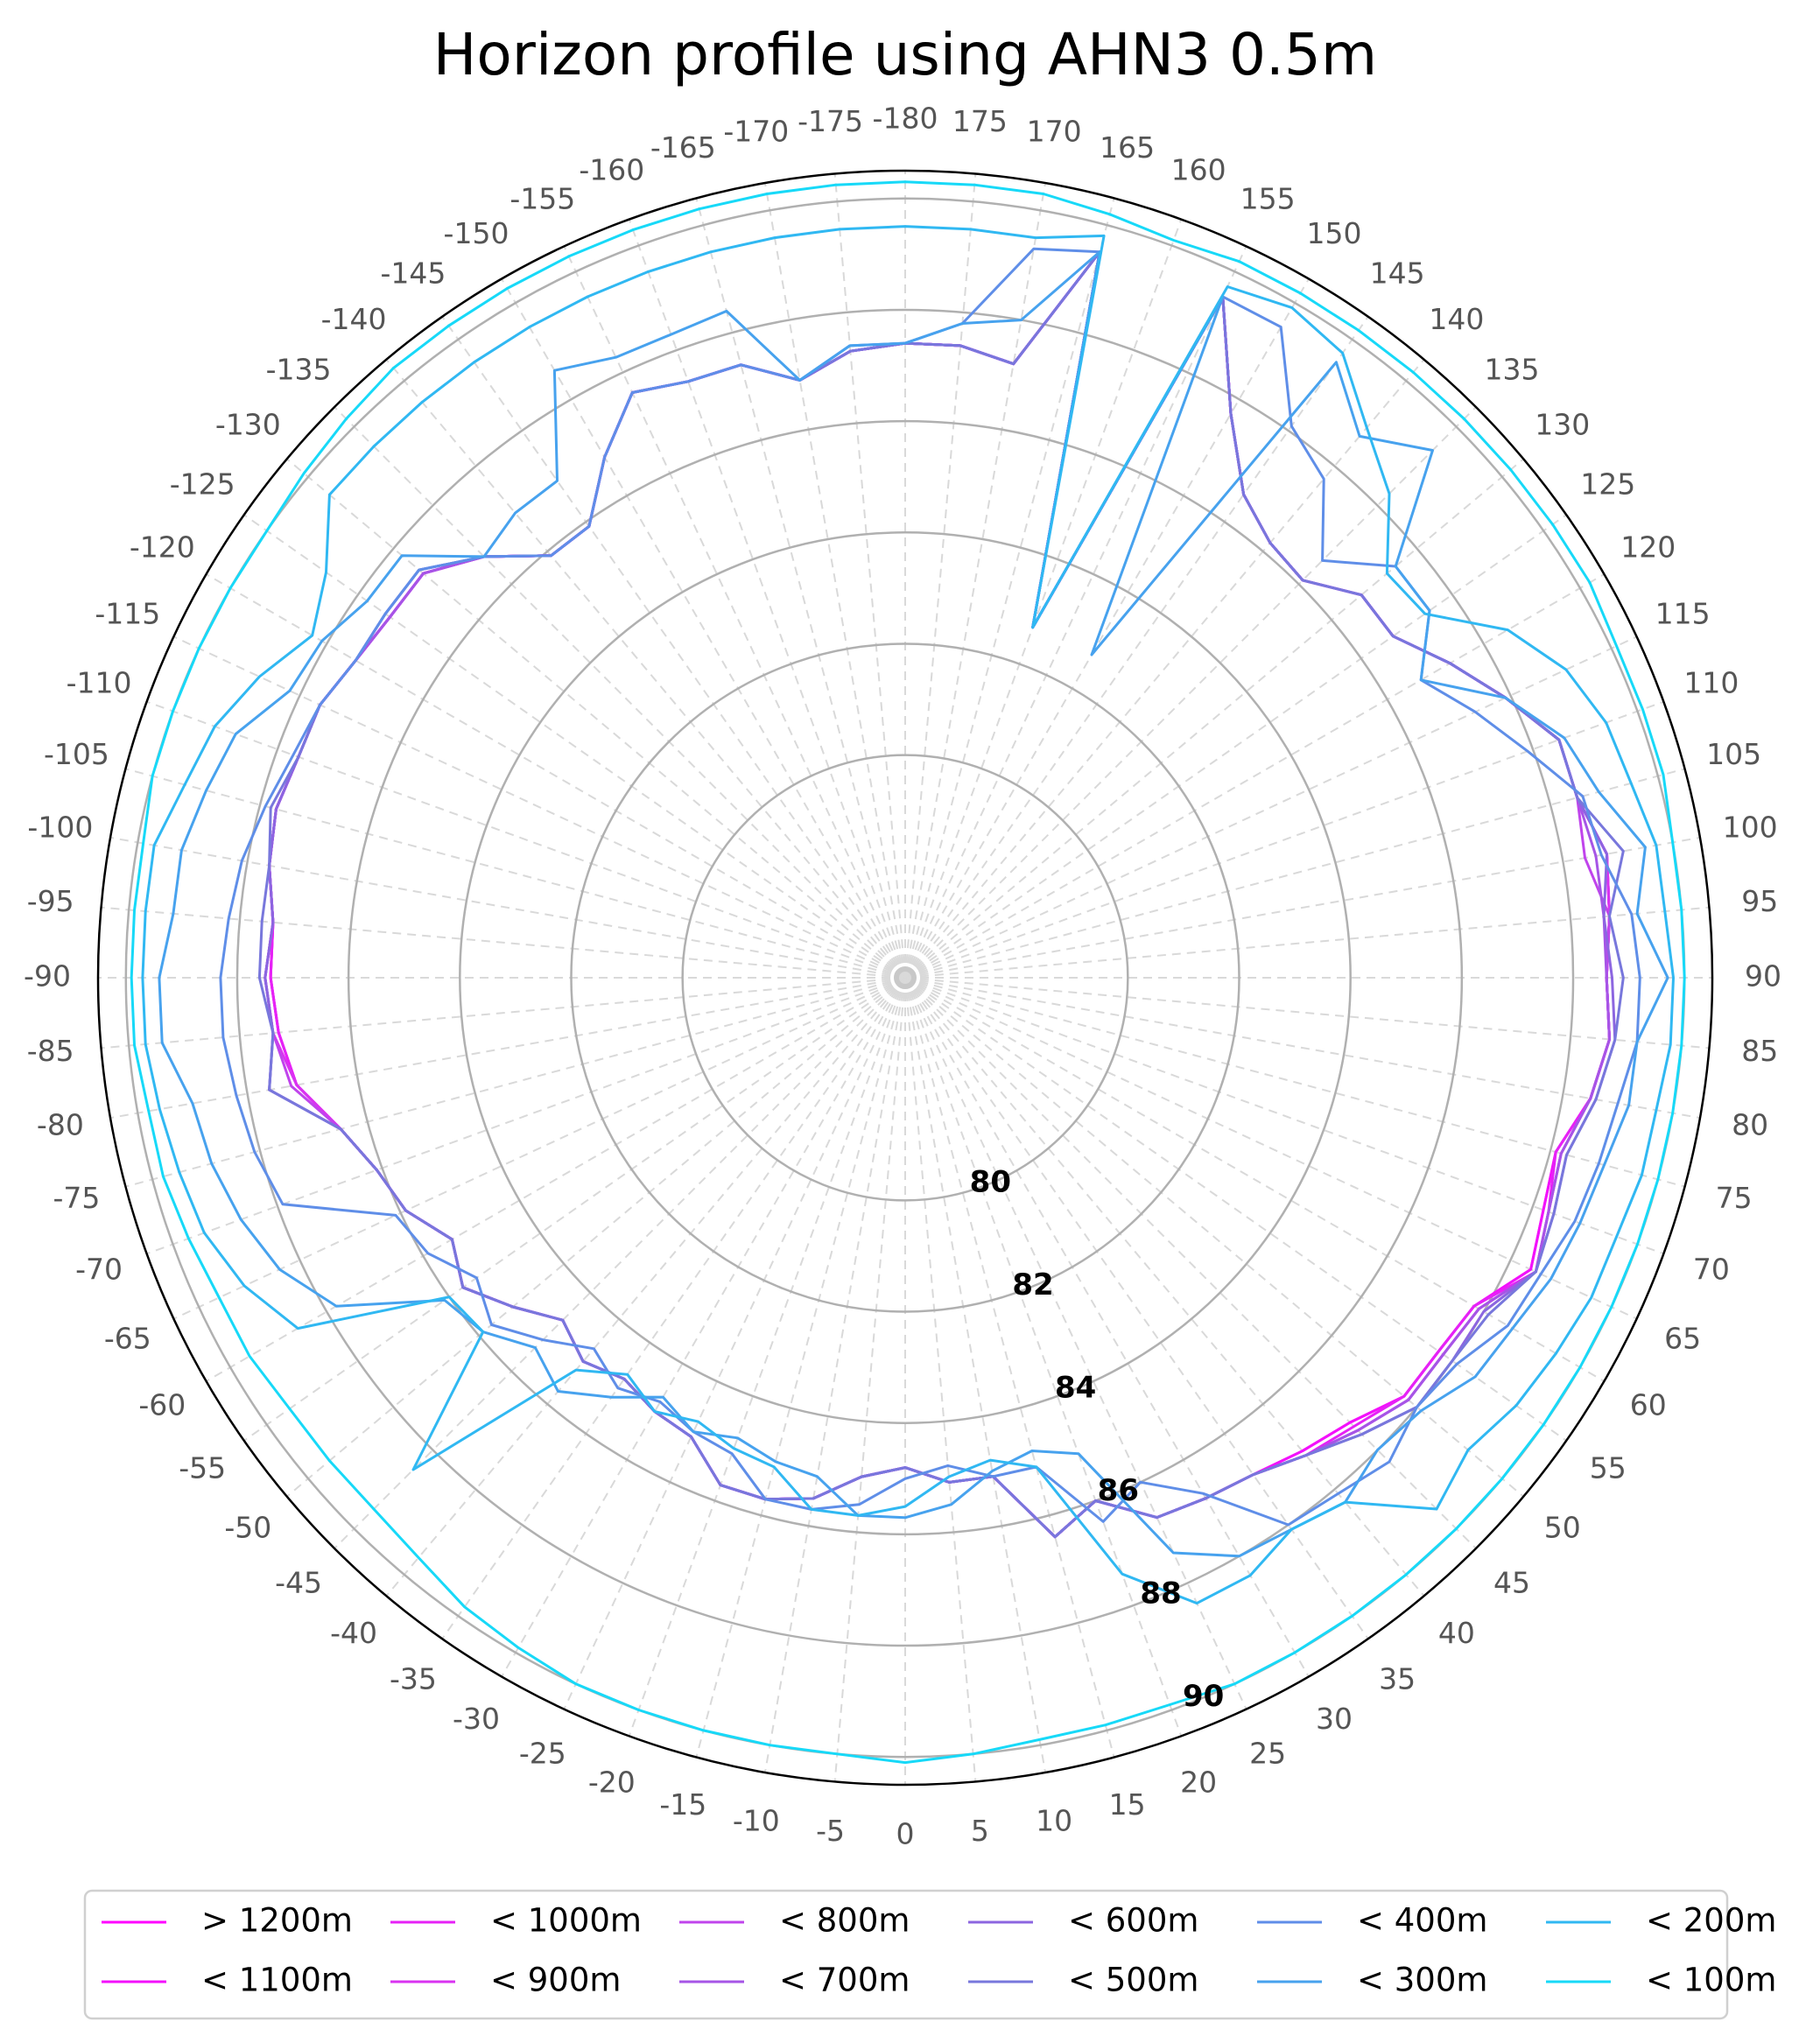  What do you see at coordinates (1562, 1527) in the screenshot?
I see `theta-tick-label: 50` at bounding box center [1562, 1527].